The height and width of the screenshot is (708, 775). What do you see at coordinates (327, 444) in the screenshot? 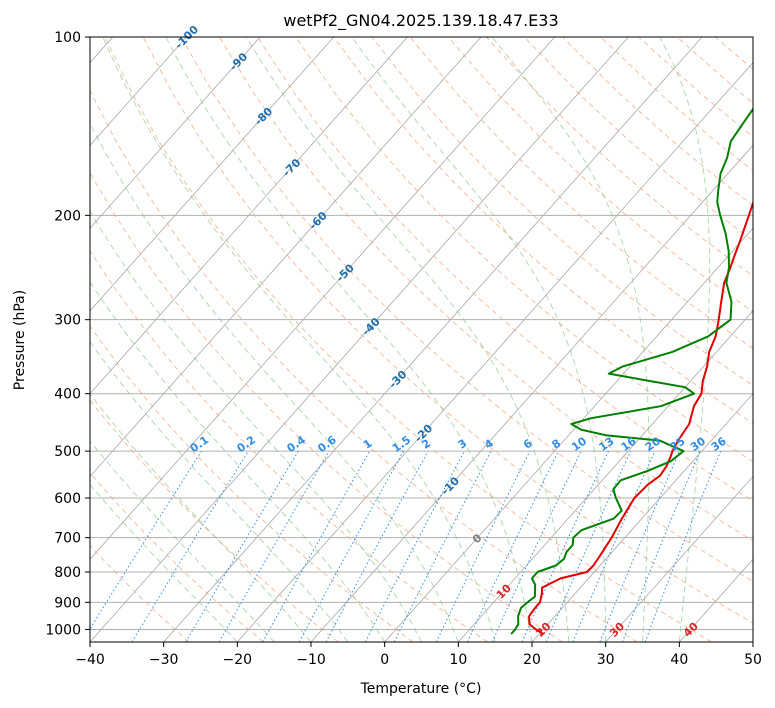
I see `mixing-ratio-label: 0.6` at bounding box center [327, 444].